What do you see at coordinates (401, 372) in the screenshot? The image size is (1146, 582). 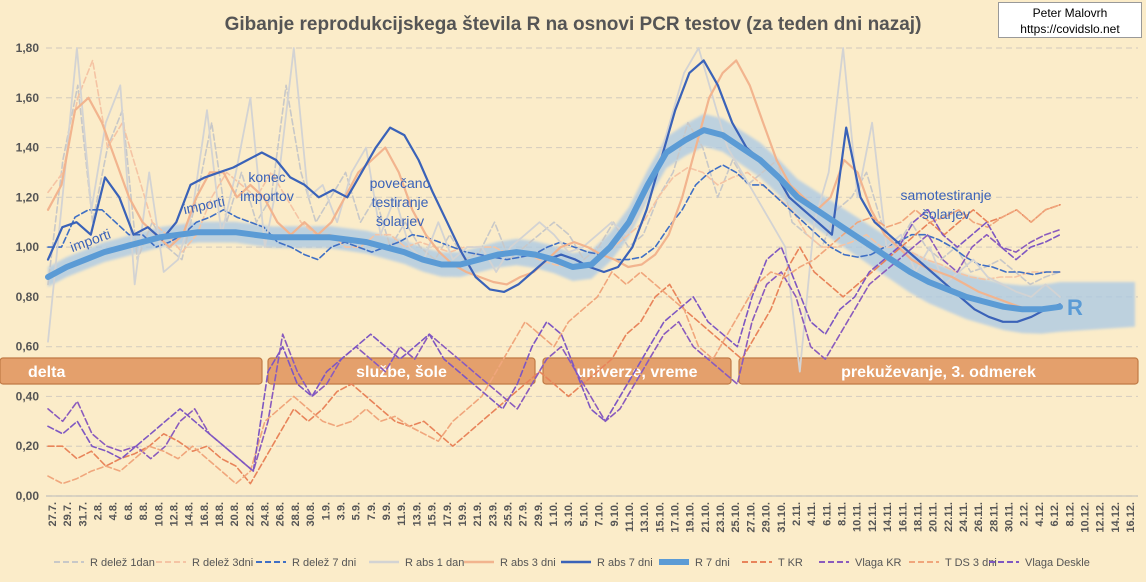 I see `period-label: službe, šole` at bounding box center [401, 372].